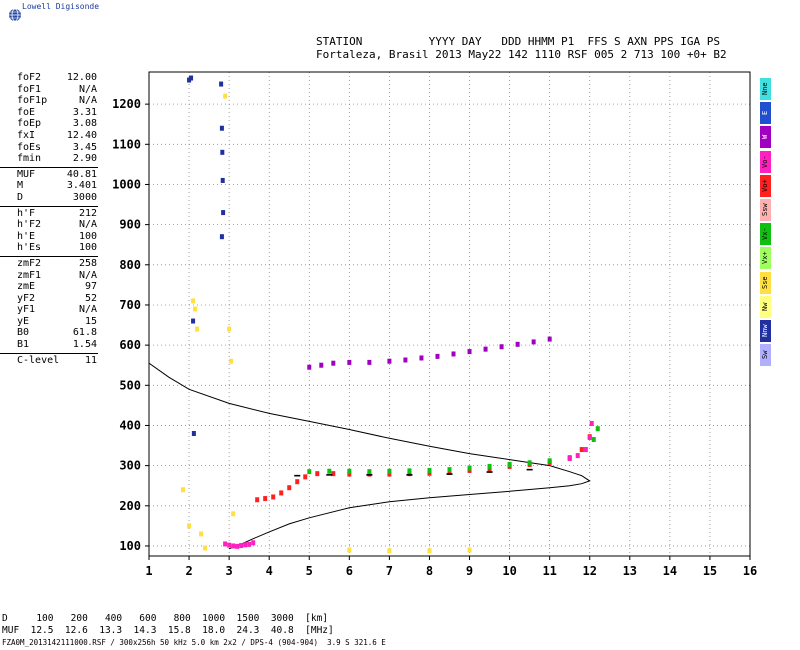  Describe the element at coordinates (29, 263) in the screenshot. I see `param-label: zmF2` at that location.